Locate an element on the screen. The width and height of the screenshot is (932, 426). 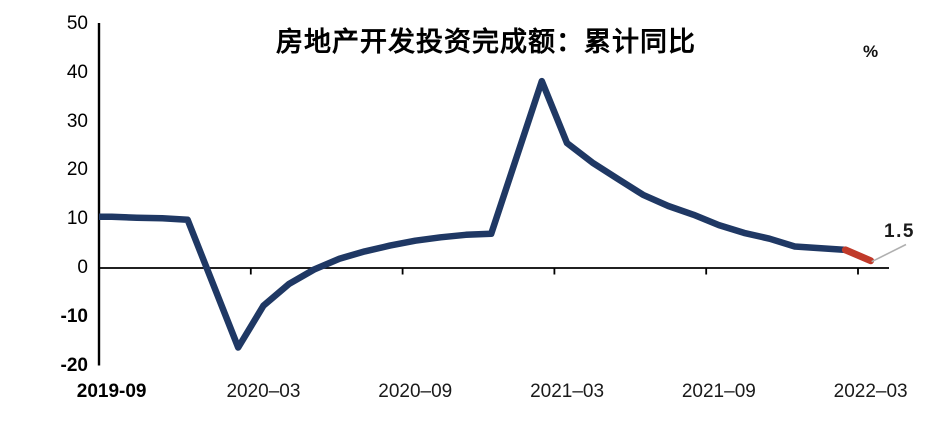
x-axis-tick-label: 2021–09 is located at coordinates (718, 391).